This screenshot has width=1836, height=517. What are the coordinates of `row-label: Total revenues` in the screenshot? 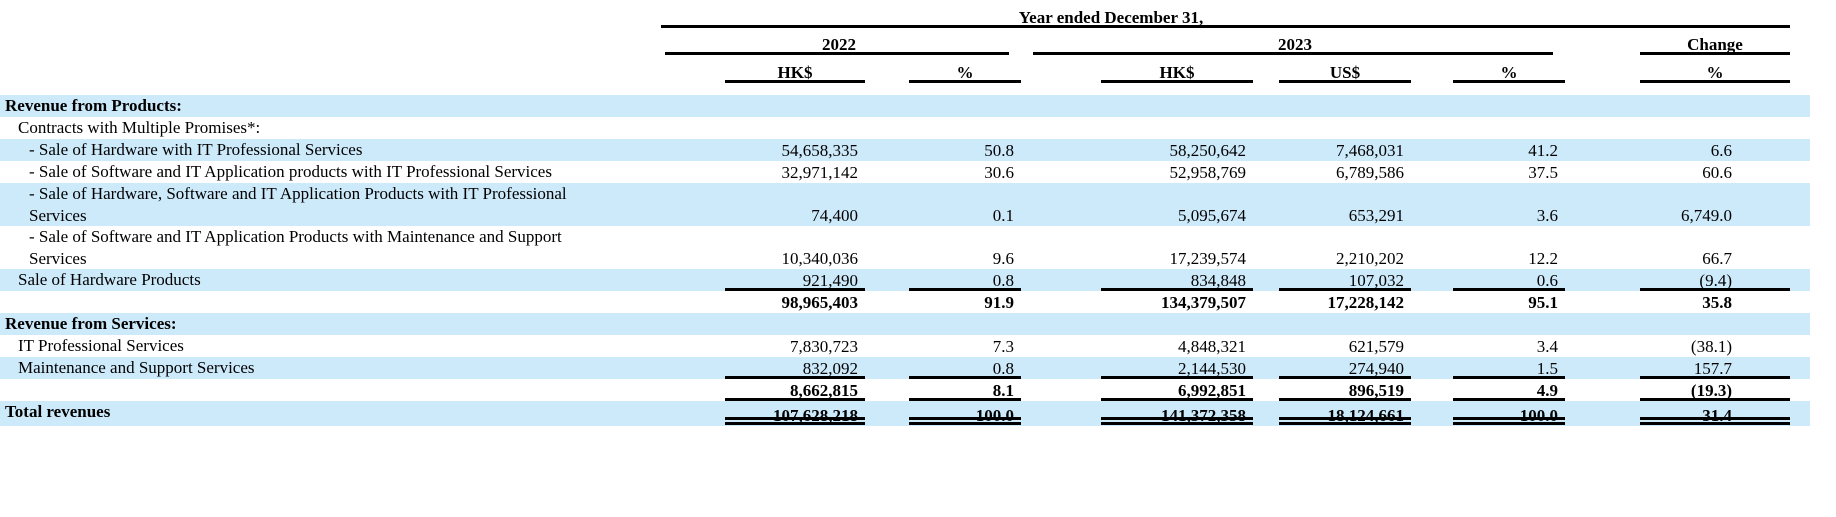 It's located at (58, 411).